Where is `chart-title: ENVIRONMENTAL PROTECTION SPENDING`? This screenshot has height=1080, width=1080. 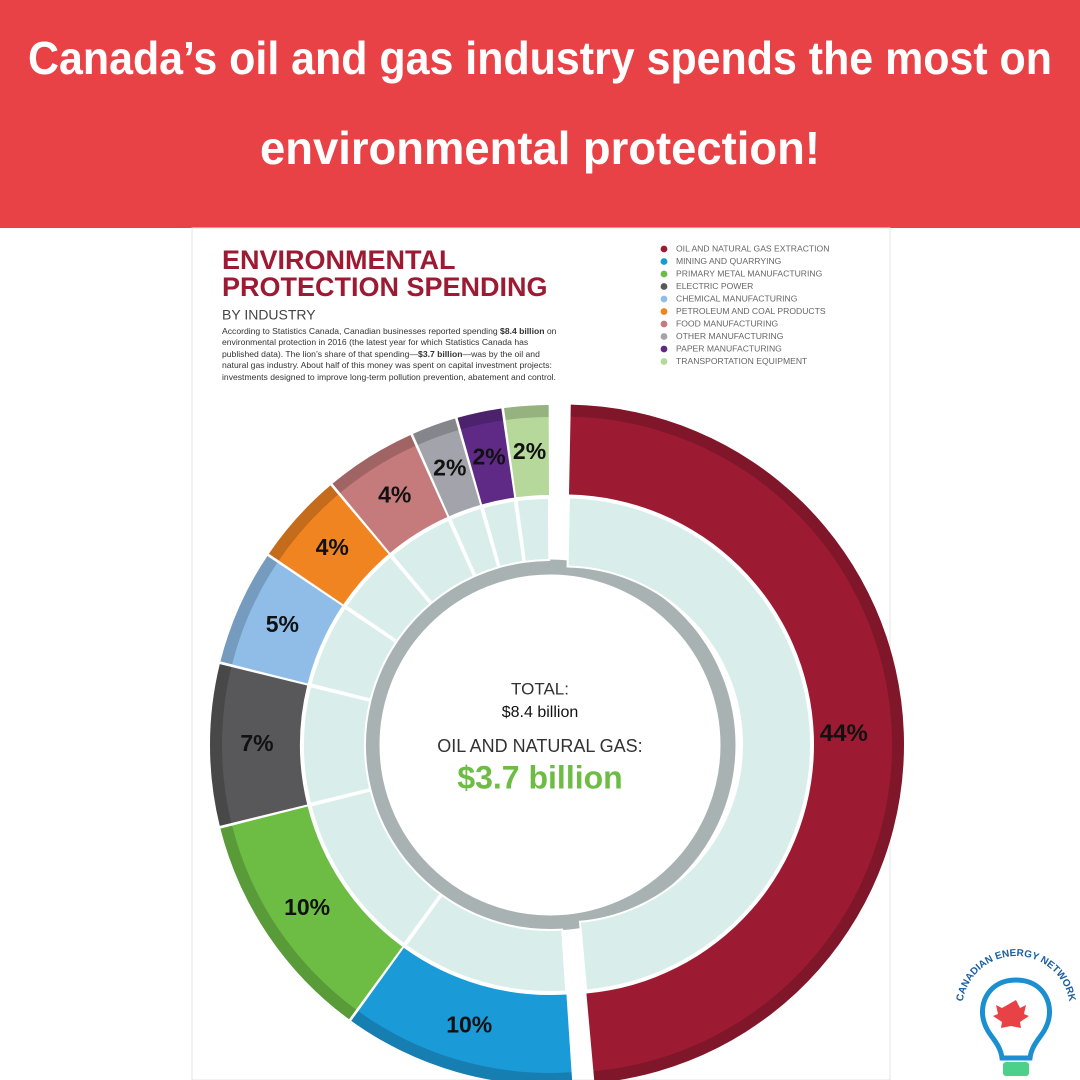 chart-title: ENVIRONMENTAL PROTECTION SPENDING is located at coordinates (385, 273).